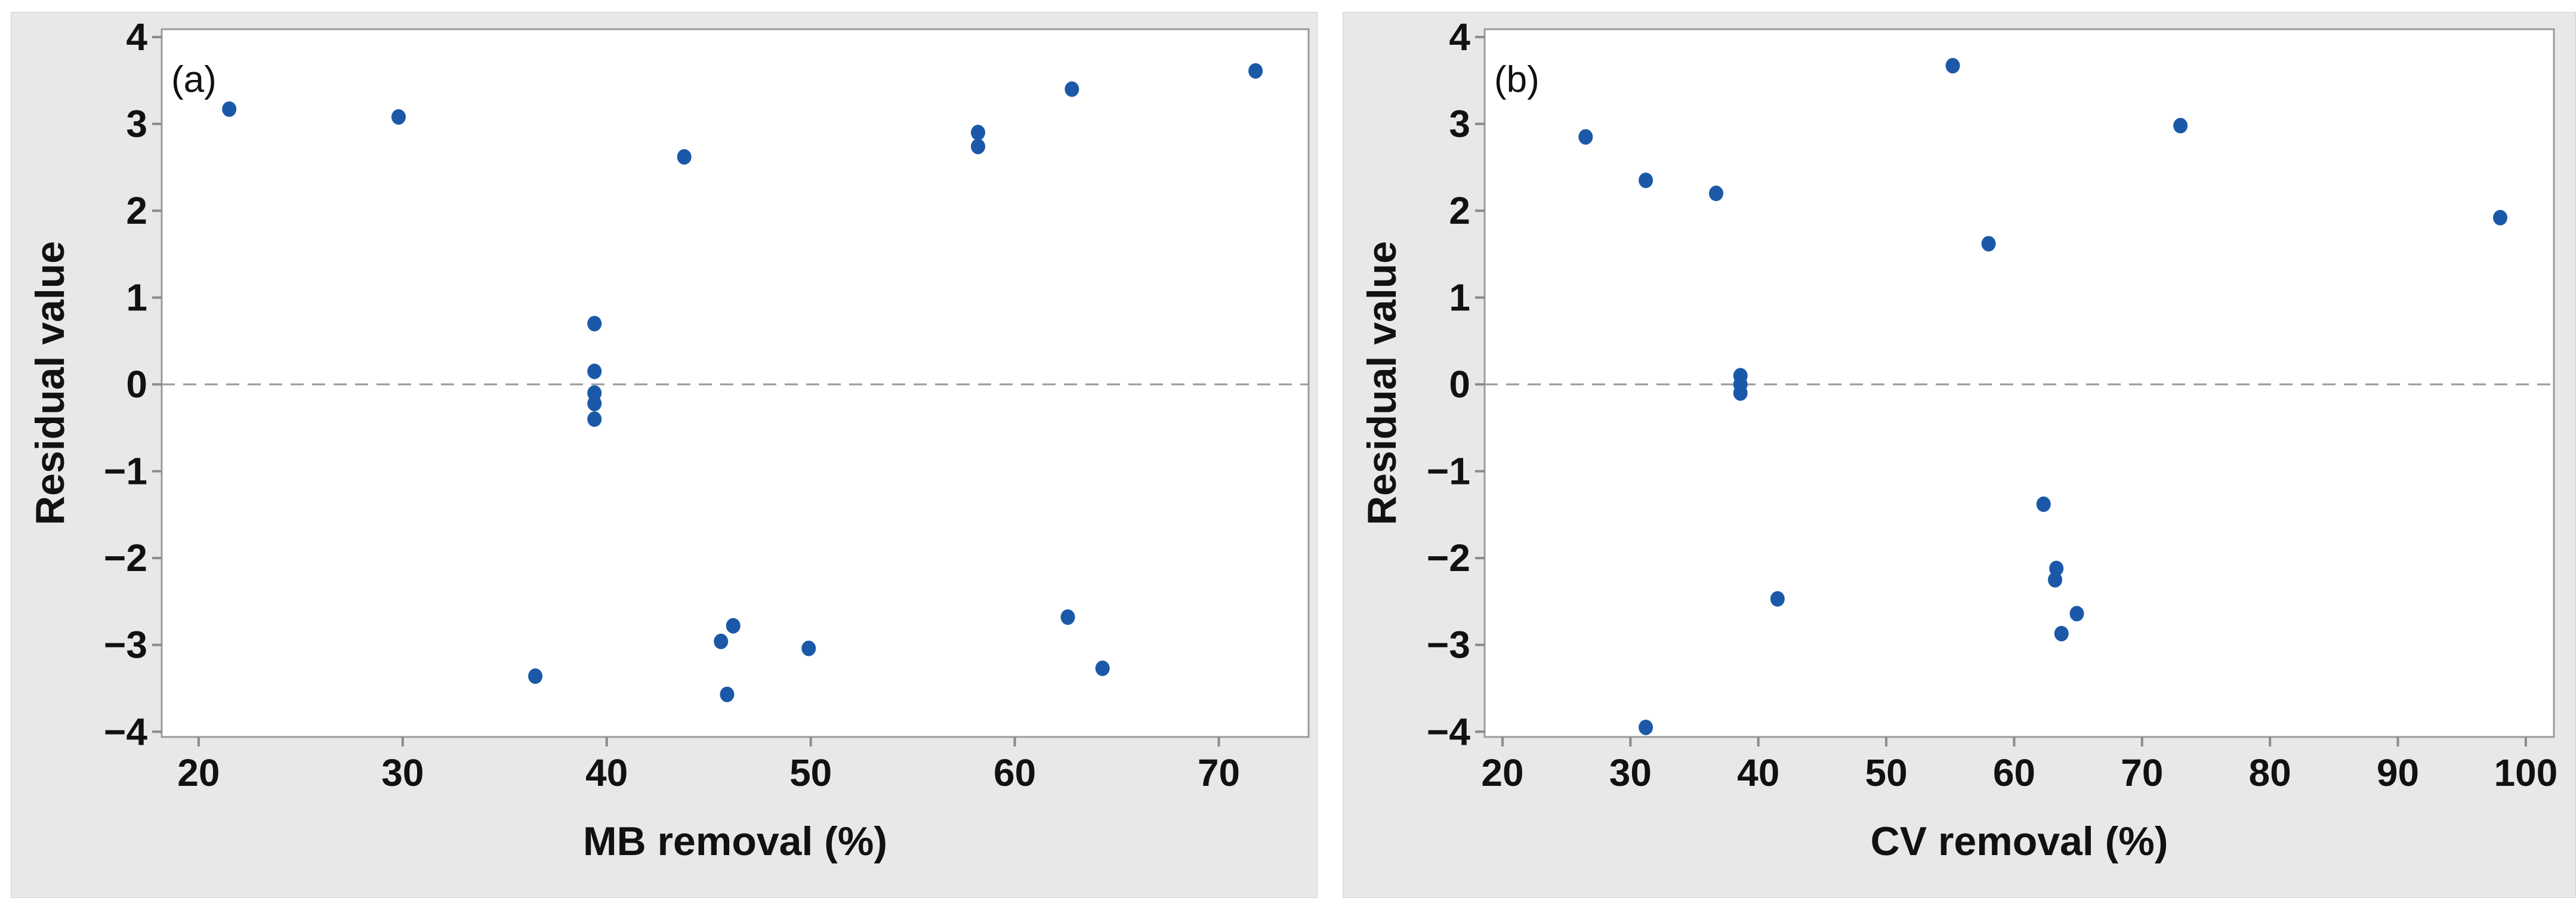 The height and width of the screenshot is (907, 2576). I want to click on x-axis-title: MB removal (%), so click(735, 841).